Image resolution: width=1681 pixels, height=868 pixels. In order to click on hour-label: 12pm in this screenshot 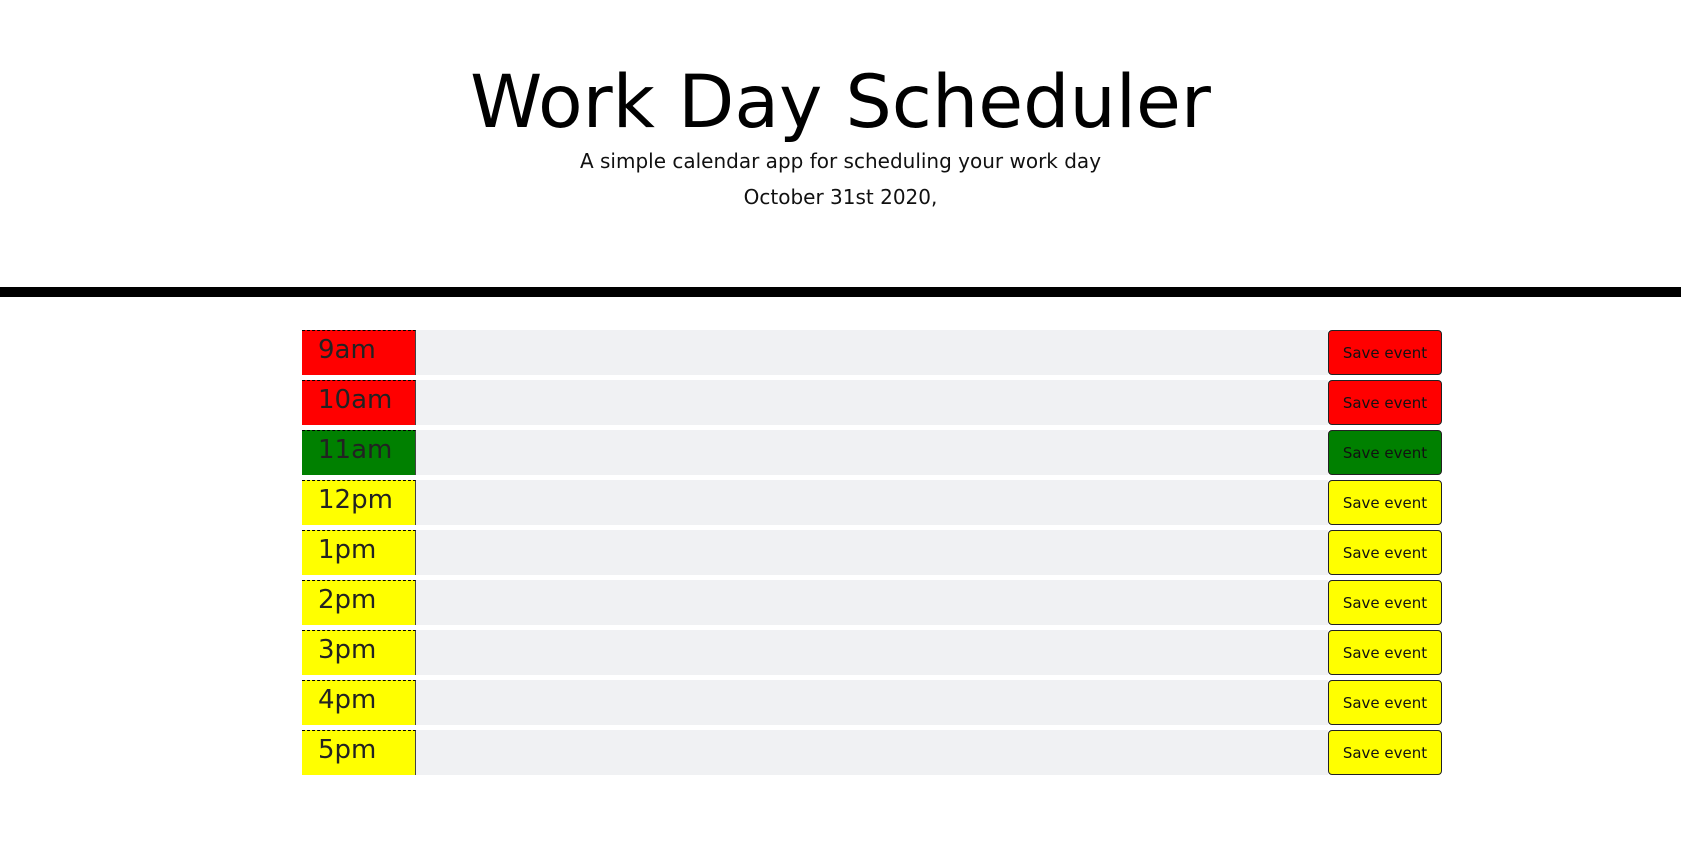, I will do `click(359, 502)`.